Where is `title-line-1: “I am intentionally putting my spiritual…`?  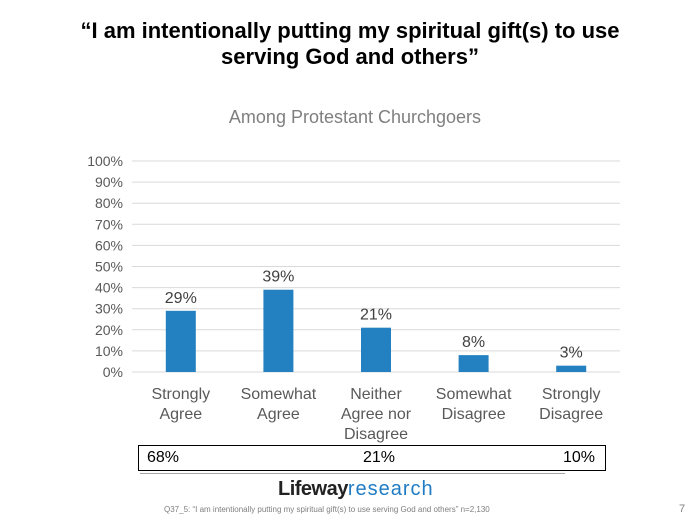 title-line-1: “I am intentionally putting my spiritual… is located at coordinates (350, 30).